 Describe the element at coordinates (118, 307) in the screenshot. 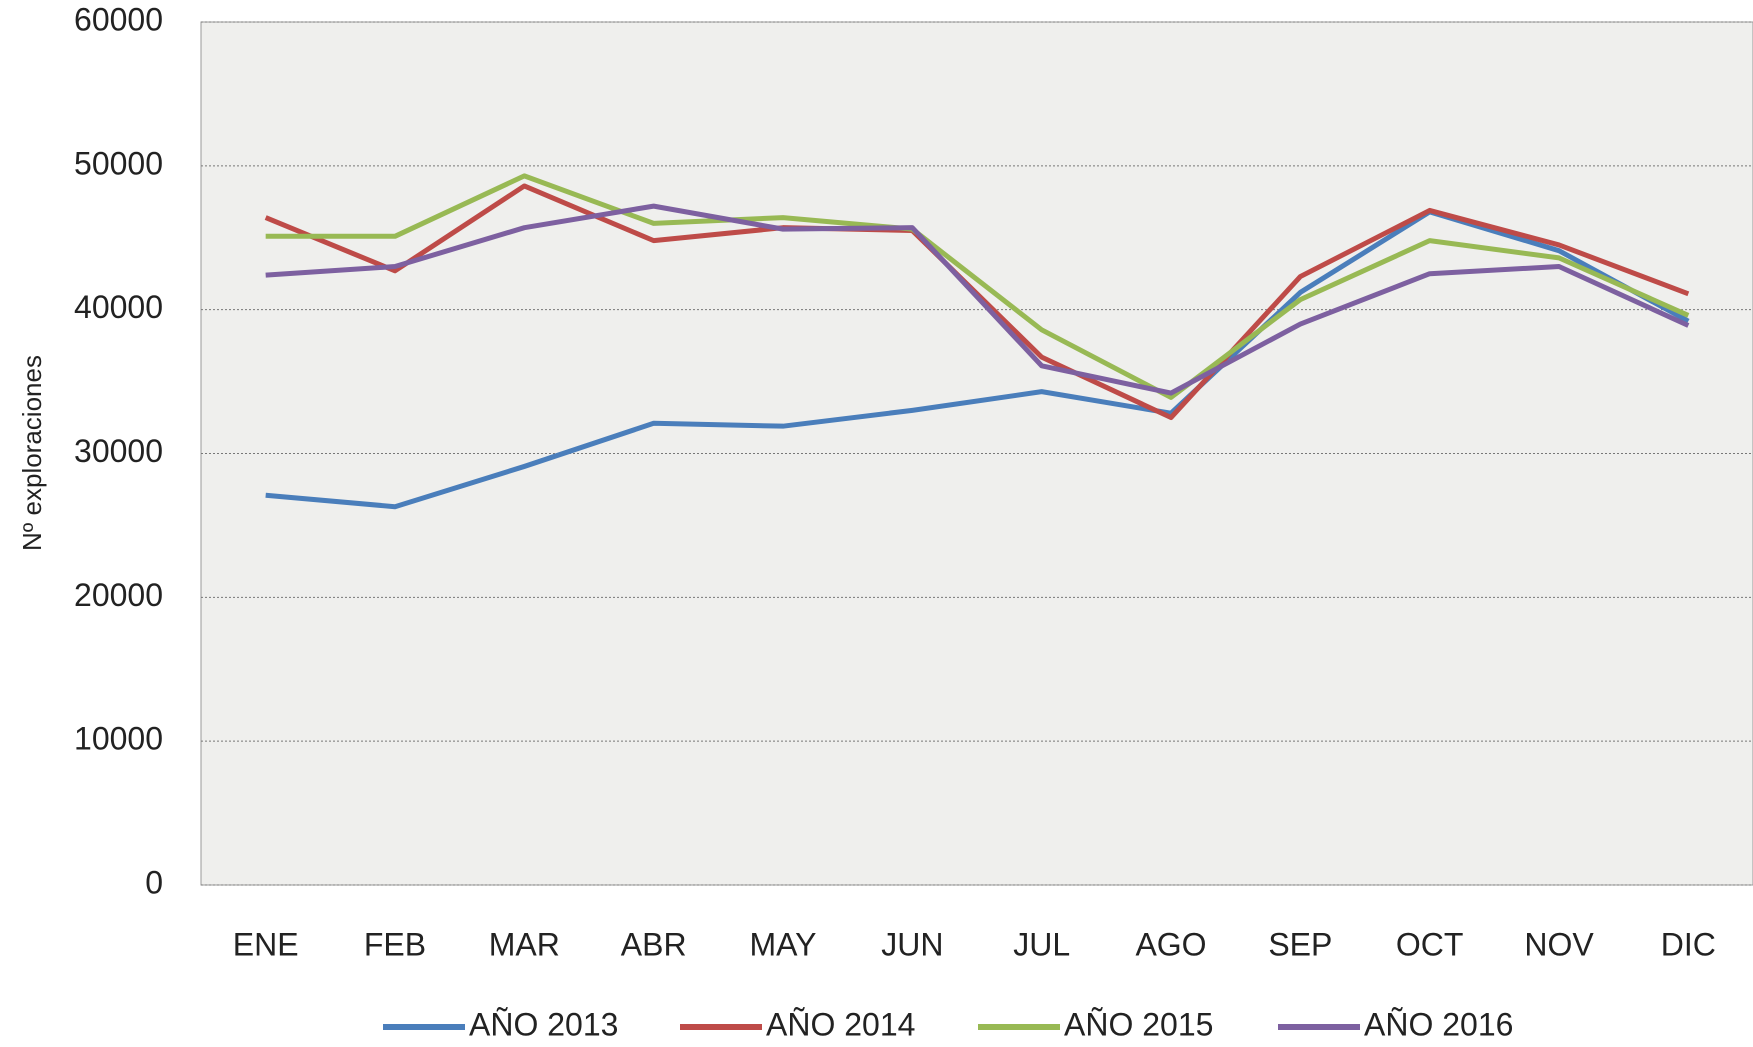

I see `y-tick-label: 40000` at that location.